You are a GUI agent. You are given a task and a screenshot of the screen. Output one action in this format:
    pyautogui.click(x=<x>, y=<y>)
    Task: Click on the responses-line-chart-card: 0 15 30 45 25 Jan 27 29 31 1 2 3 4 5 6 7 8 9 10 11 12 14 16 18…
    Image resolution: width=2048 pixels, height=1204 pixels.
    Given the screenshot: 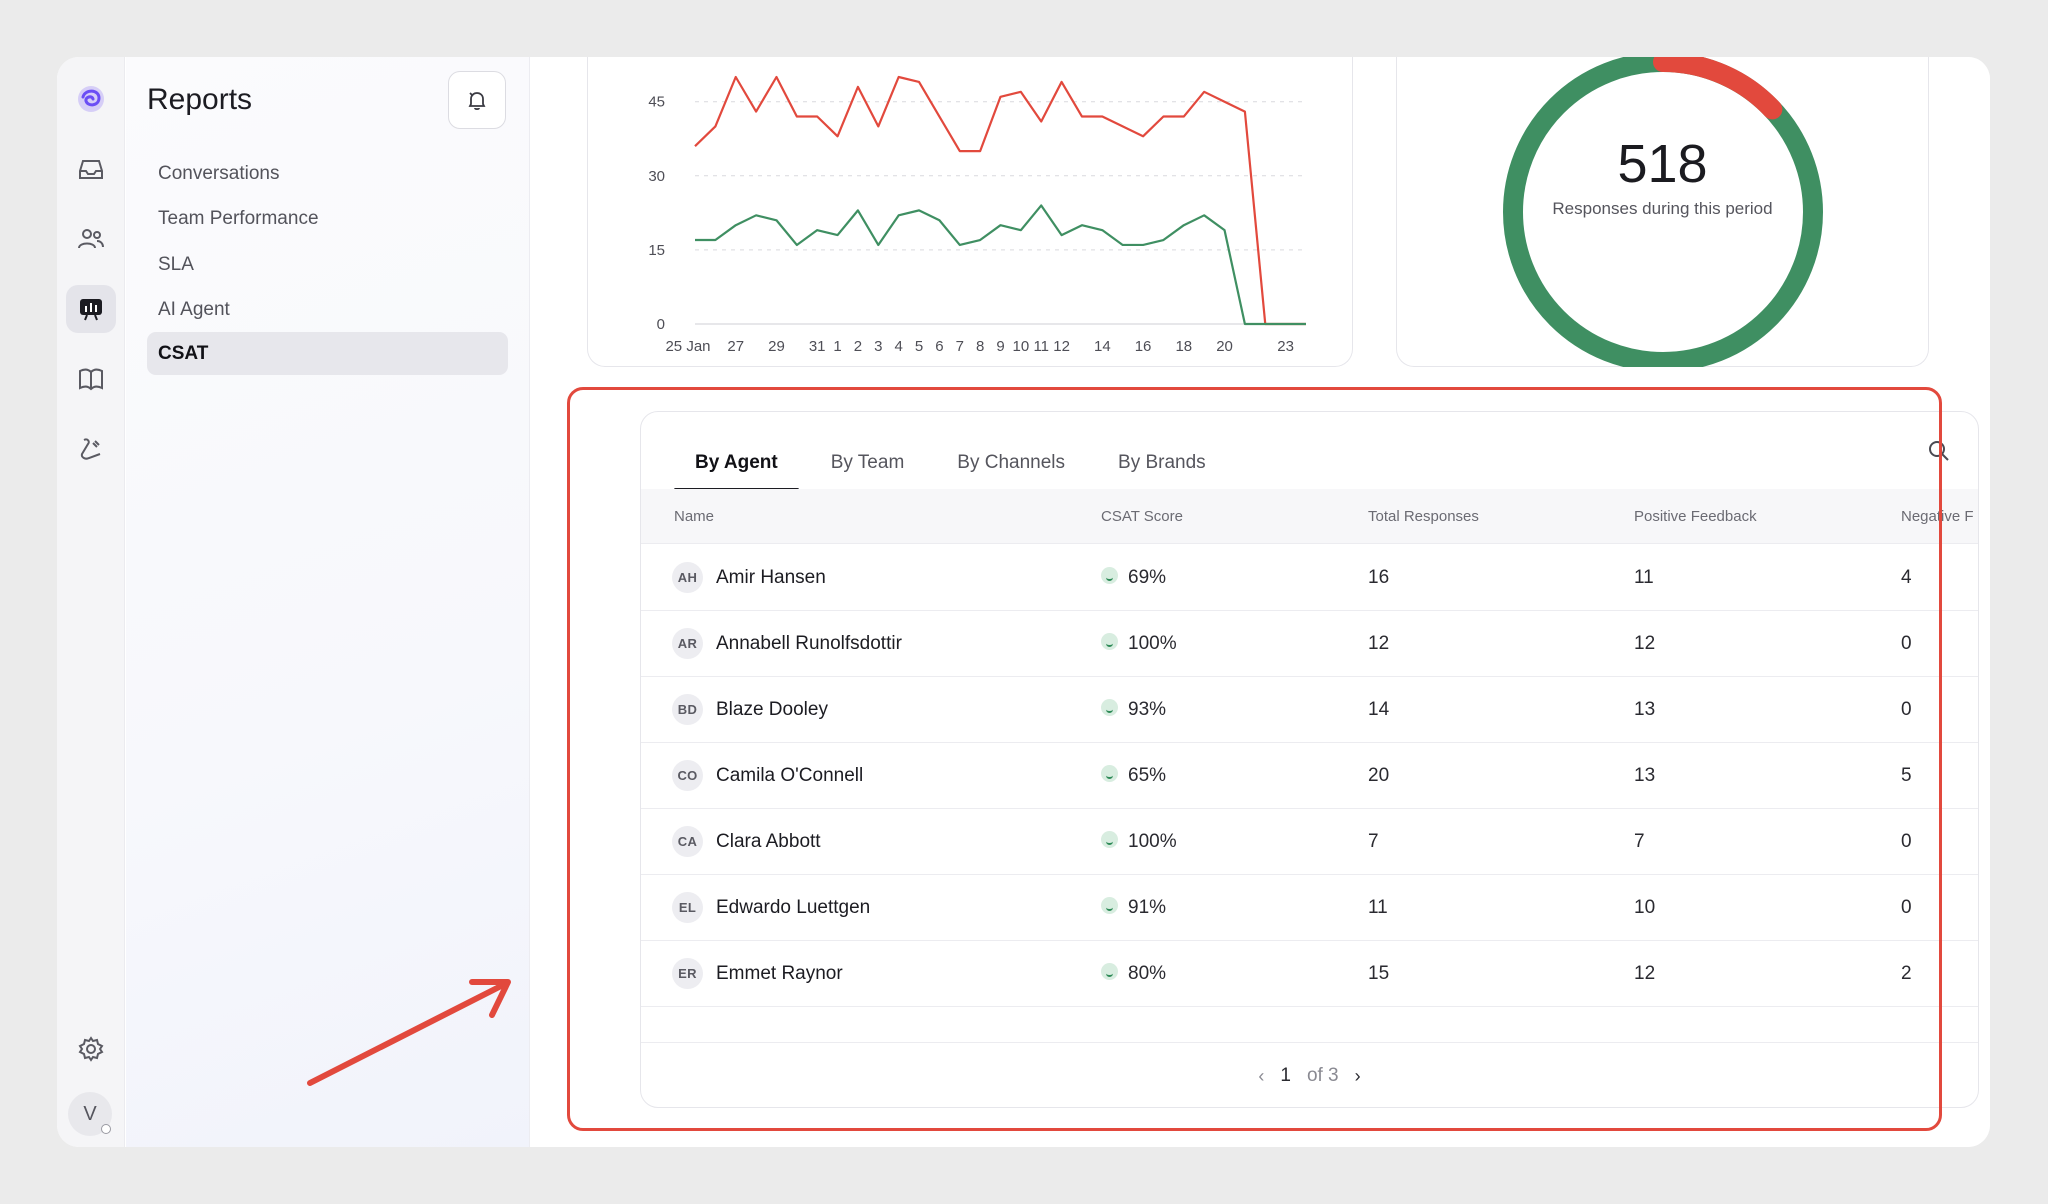 What is the action you would take?
    pyautogui.click(x=970, y=212)
    